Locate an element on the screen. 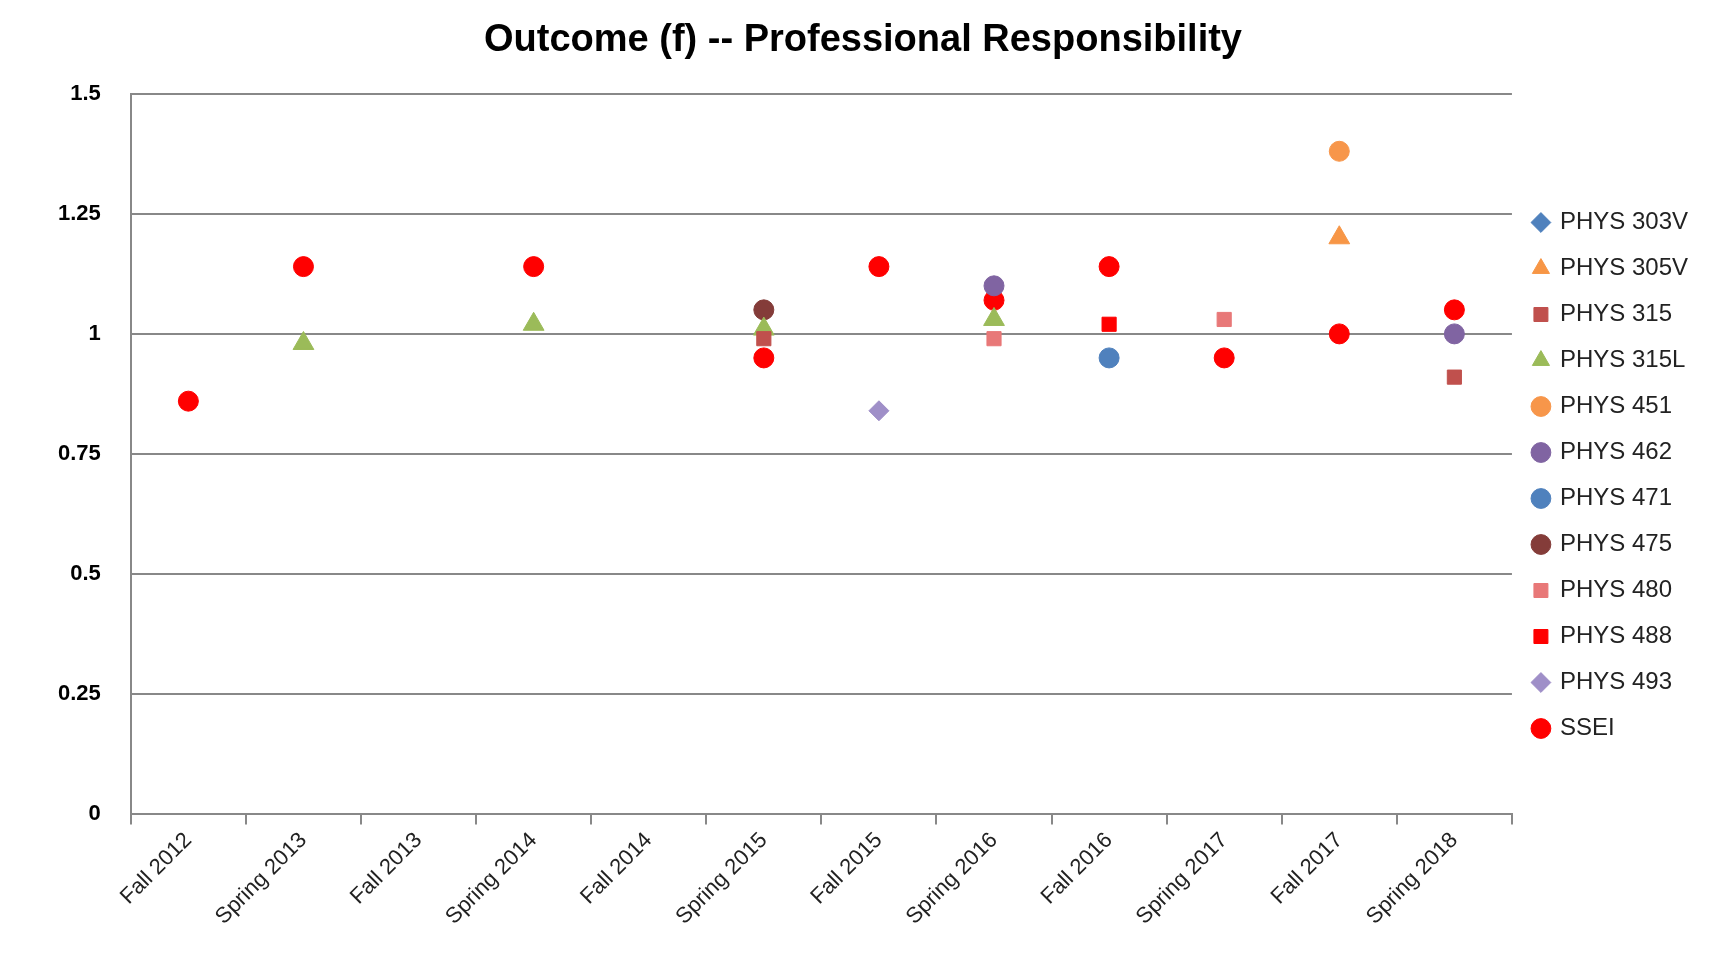  y-tick-label: 0.5 is located at coordinates (85, 573).